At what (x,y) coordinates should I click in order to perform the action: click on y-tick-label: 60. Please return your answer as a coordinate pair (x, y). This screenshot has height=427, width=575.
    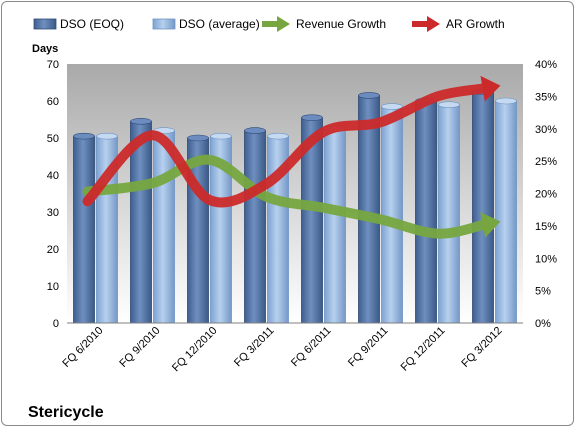
    Looking at the image, I should click on (53, 102).